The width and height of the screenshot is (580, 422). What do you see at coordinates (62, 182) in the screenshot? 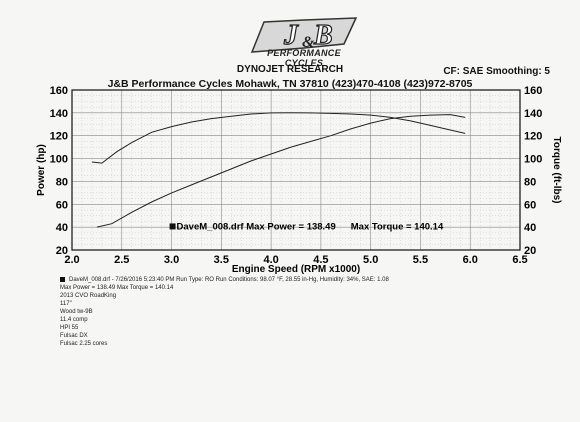
I see `left-tick-label: 80` at bounding box center [62, 182].